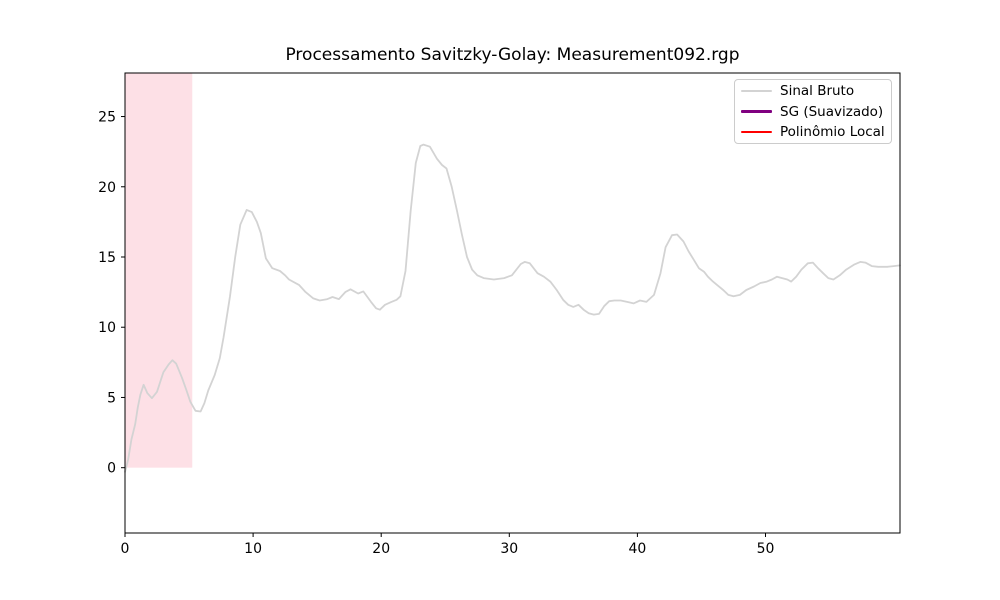 This screenshot has height=600, width=1000. What do you see at coordinates (107, 118) in the screenshot?
I see `y-tick-label: 25` at bounding box center [107, 118].